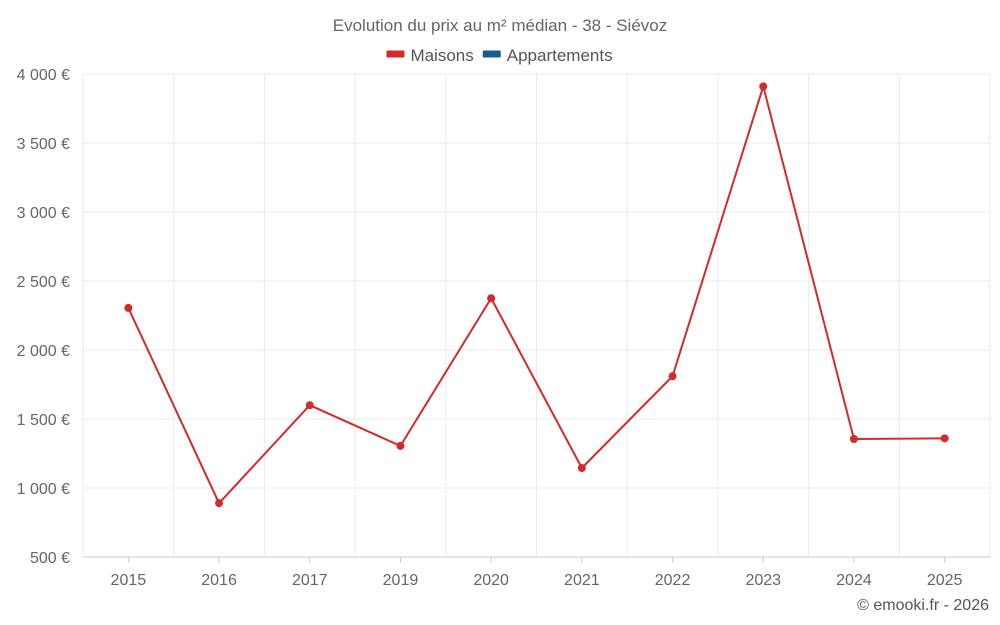 This screenshot has width=1000, height=625. Describe the element at coordinates (441, 55) in the screenshot. I see `legend-label: Maisons` at that location.